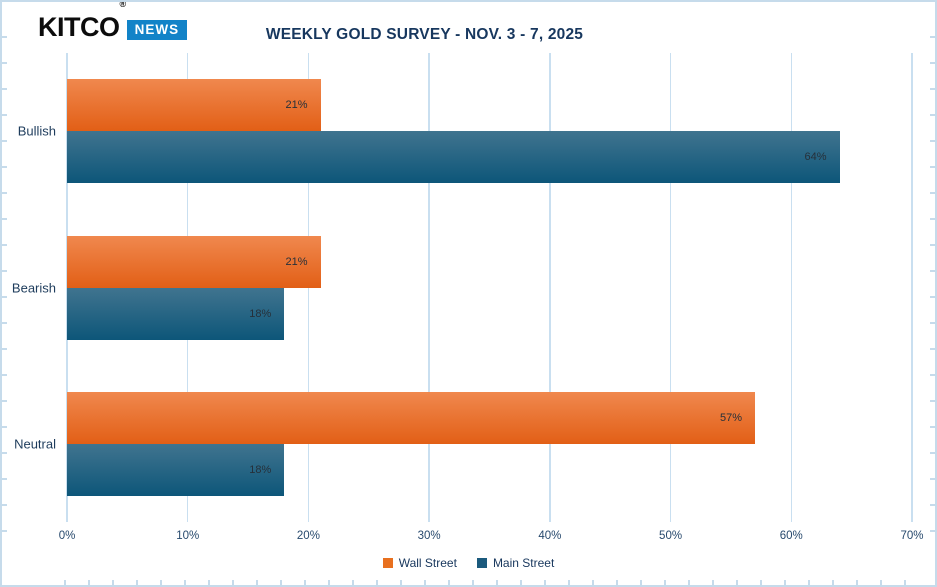 This screenshot has height=587, width=937. I want to click on frame-minor-ticks-right, so click(932, 278).